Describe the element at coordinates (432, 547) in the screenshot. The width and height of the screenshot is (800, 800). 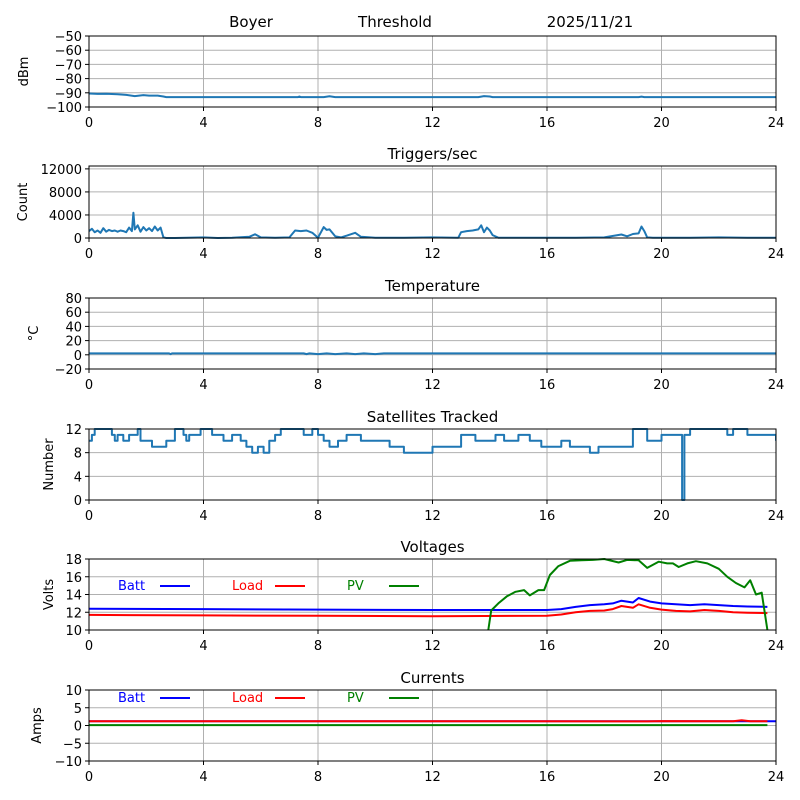
I see `panel-title: Voltages` at that location.